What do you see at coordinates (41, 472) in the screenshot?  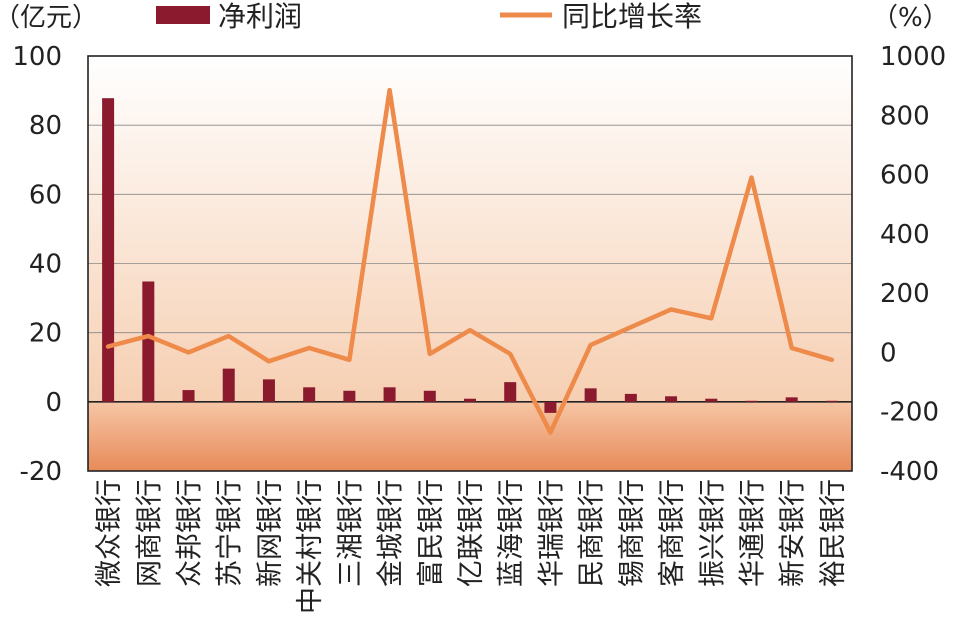 I see `left-tick-label: -20` at bounding box center [41, 472].